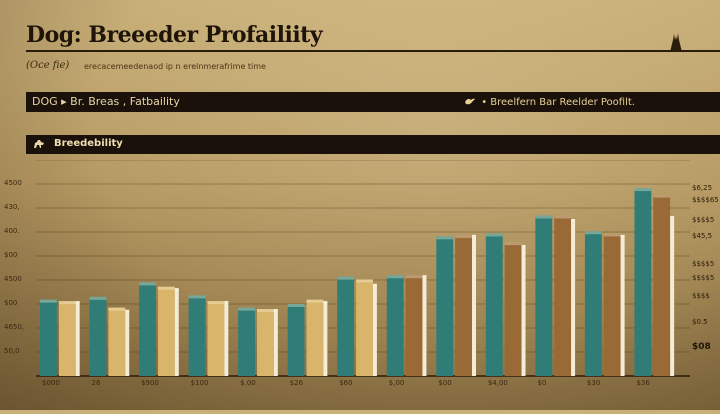 The image size is (720, 414). Describe the element at coordinates (199, 383) in the screenshot. I see `x-tick-label: $100` at that location.